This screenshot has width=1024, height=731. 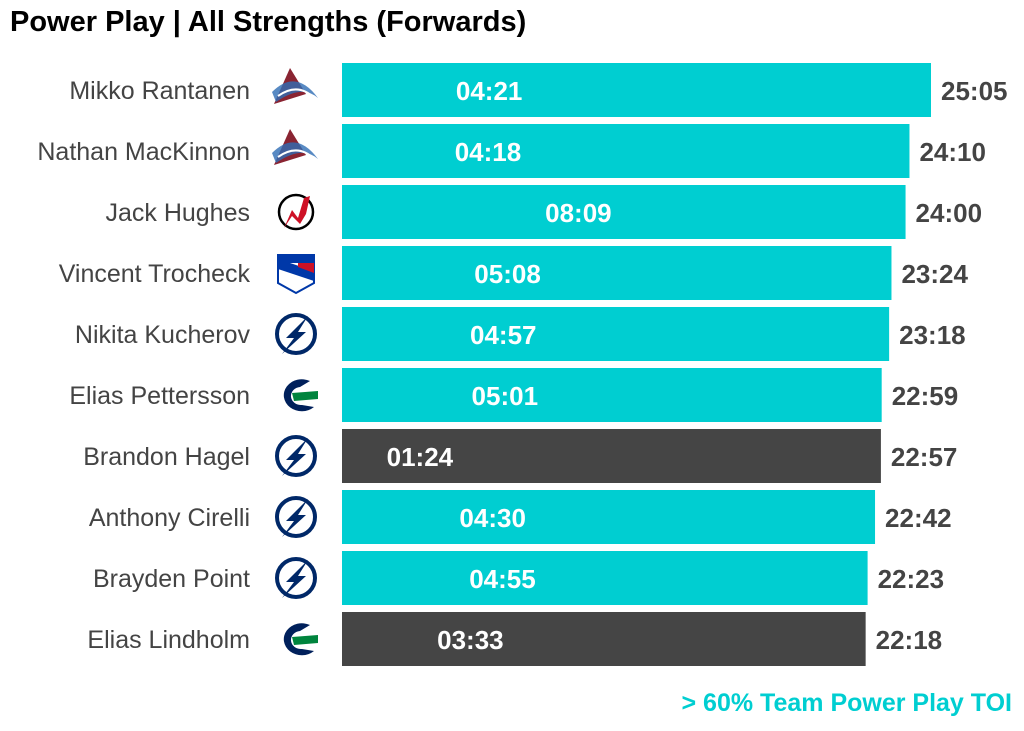 I want to click on player-label: Vincent Trocheck, so click(x=155, y=274).